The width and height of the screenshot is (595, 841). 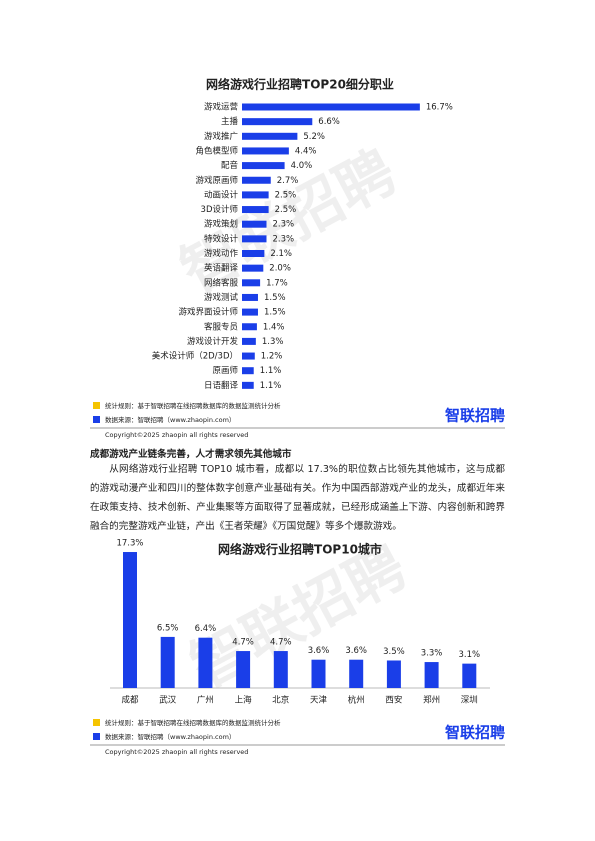 I want to click on category-label: 原画师, so click(x=225, y=370).